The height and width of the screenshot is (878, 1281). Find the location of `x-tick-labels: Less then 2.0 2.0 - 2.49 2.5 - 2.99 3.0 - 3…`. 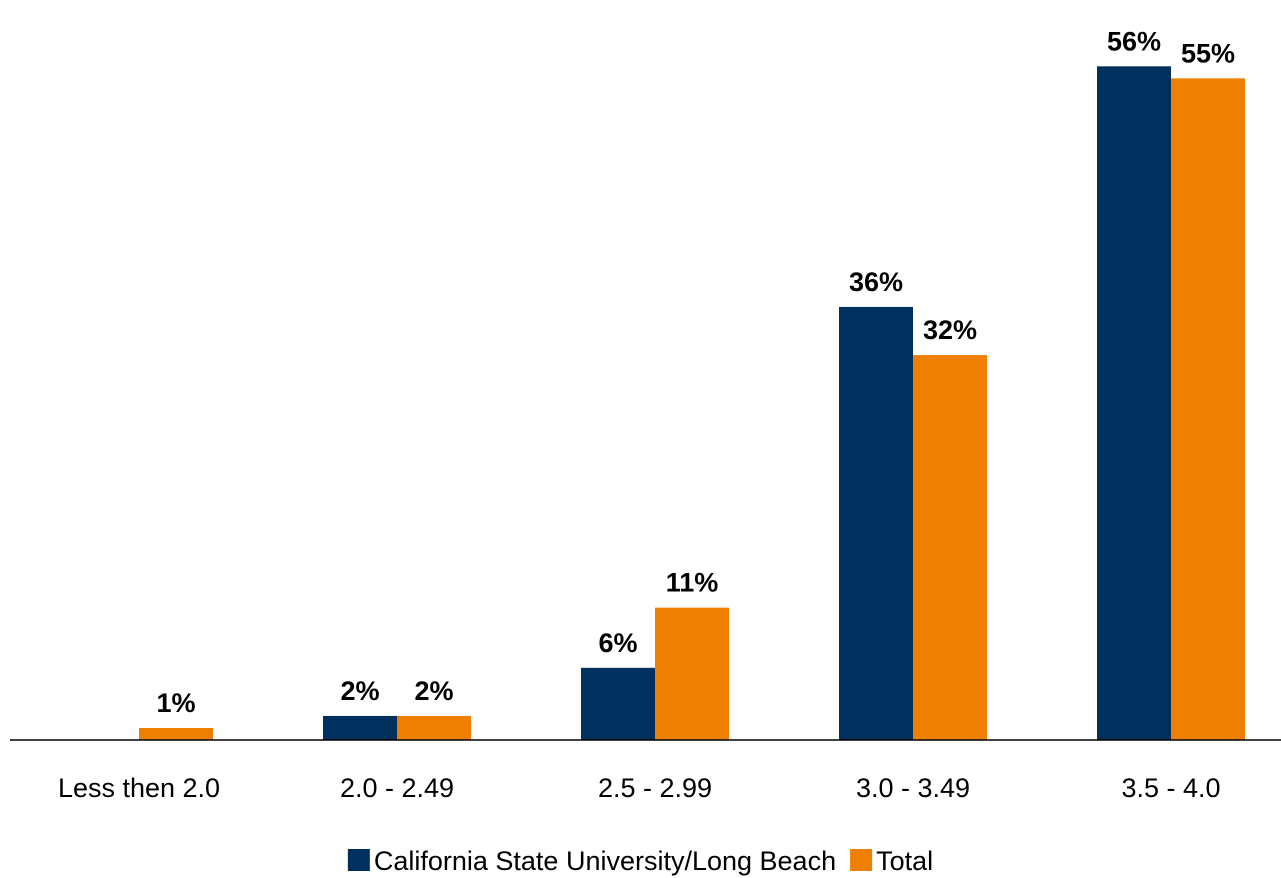

x-tick-labels: Less then 2.0 2.0 - 2.49 2.5 - 2.99 3.0 - 3… is located at coordinates (639, 788).